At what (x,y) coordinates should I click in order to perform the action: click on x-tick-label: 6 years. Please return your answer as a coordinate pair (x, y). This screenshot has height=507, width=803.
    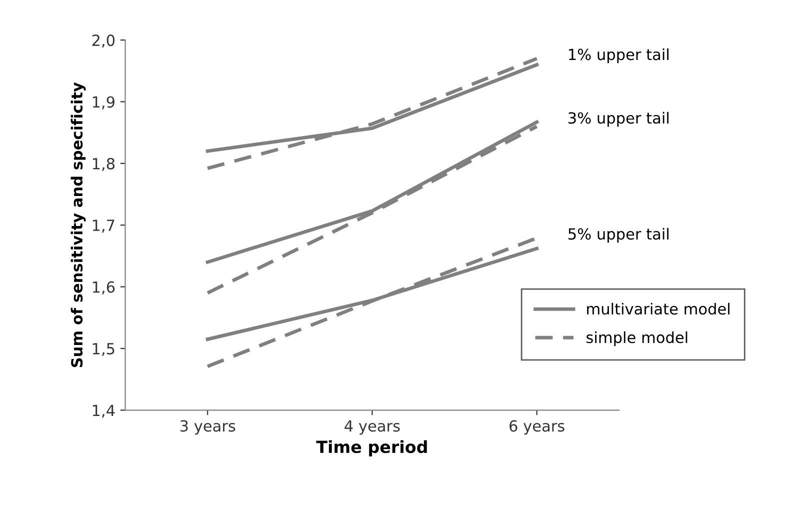
    Looking at the image, I should click on (537, 427).